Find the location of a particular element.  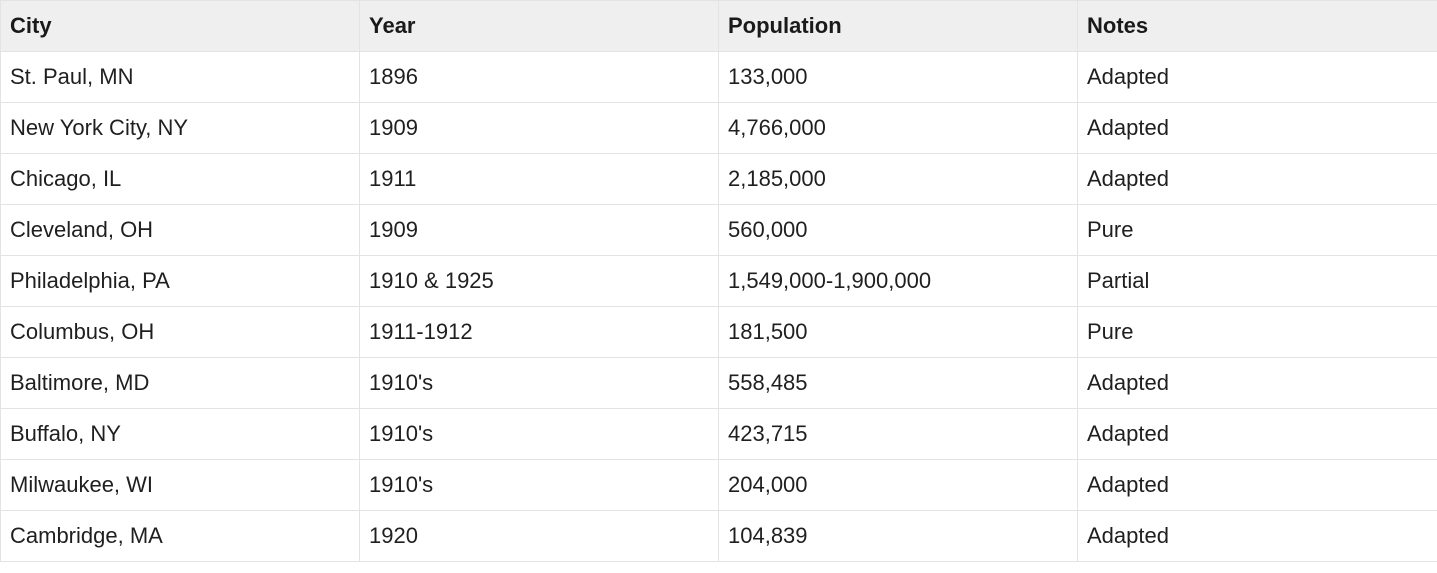

table-row: St. Paul, MN 1896 133,000 Adapted is located at coordinates (718, 77).